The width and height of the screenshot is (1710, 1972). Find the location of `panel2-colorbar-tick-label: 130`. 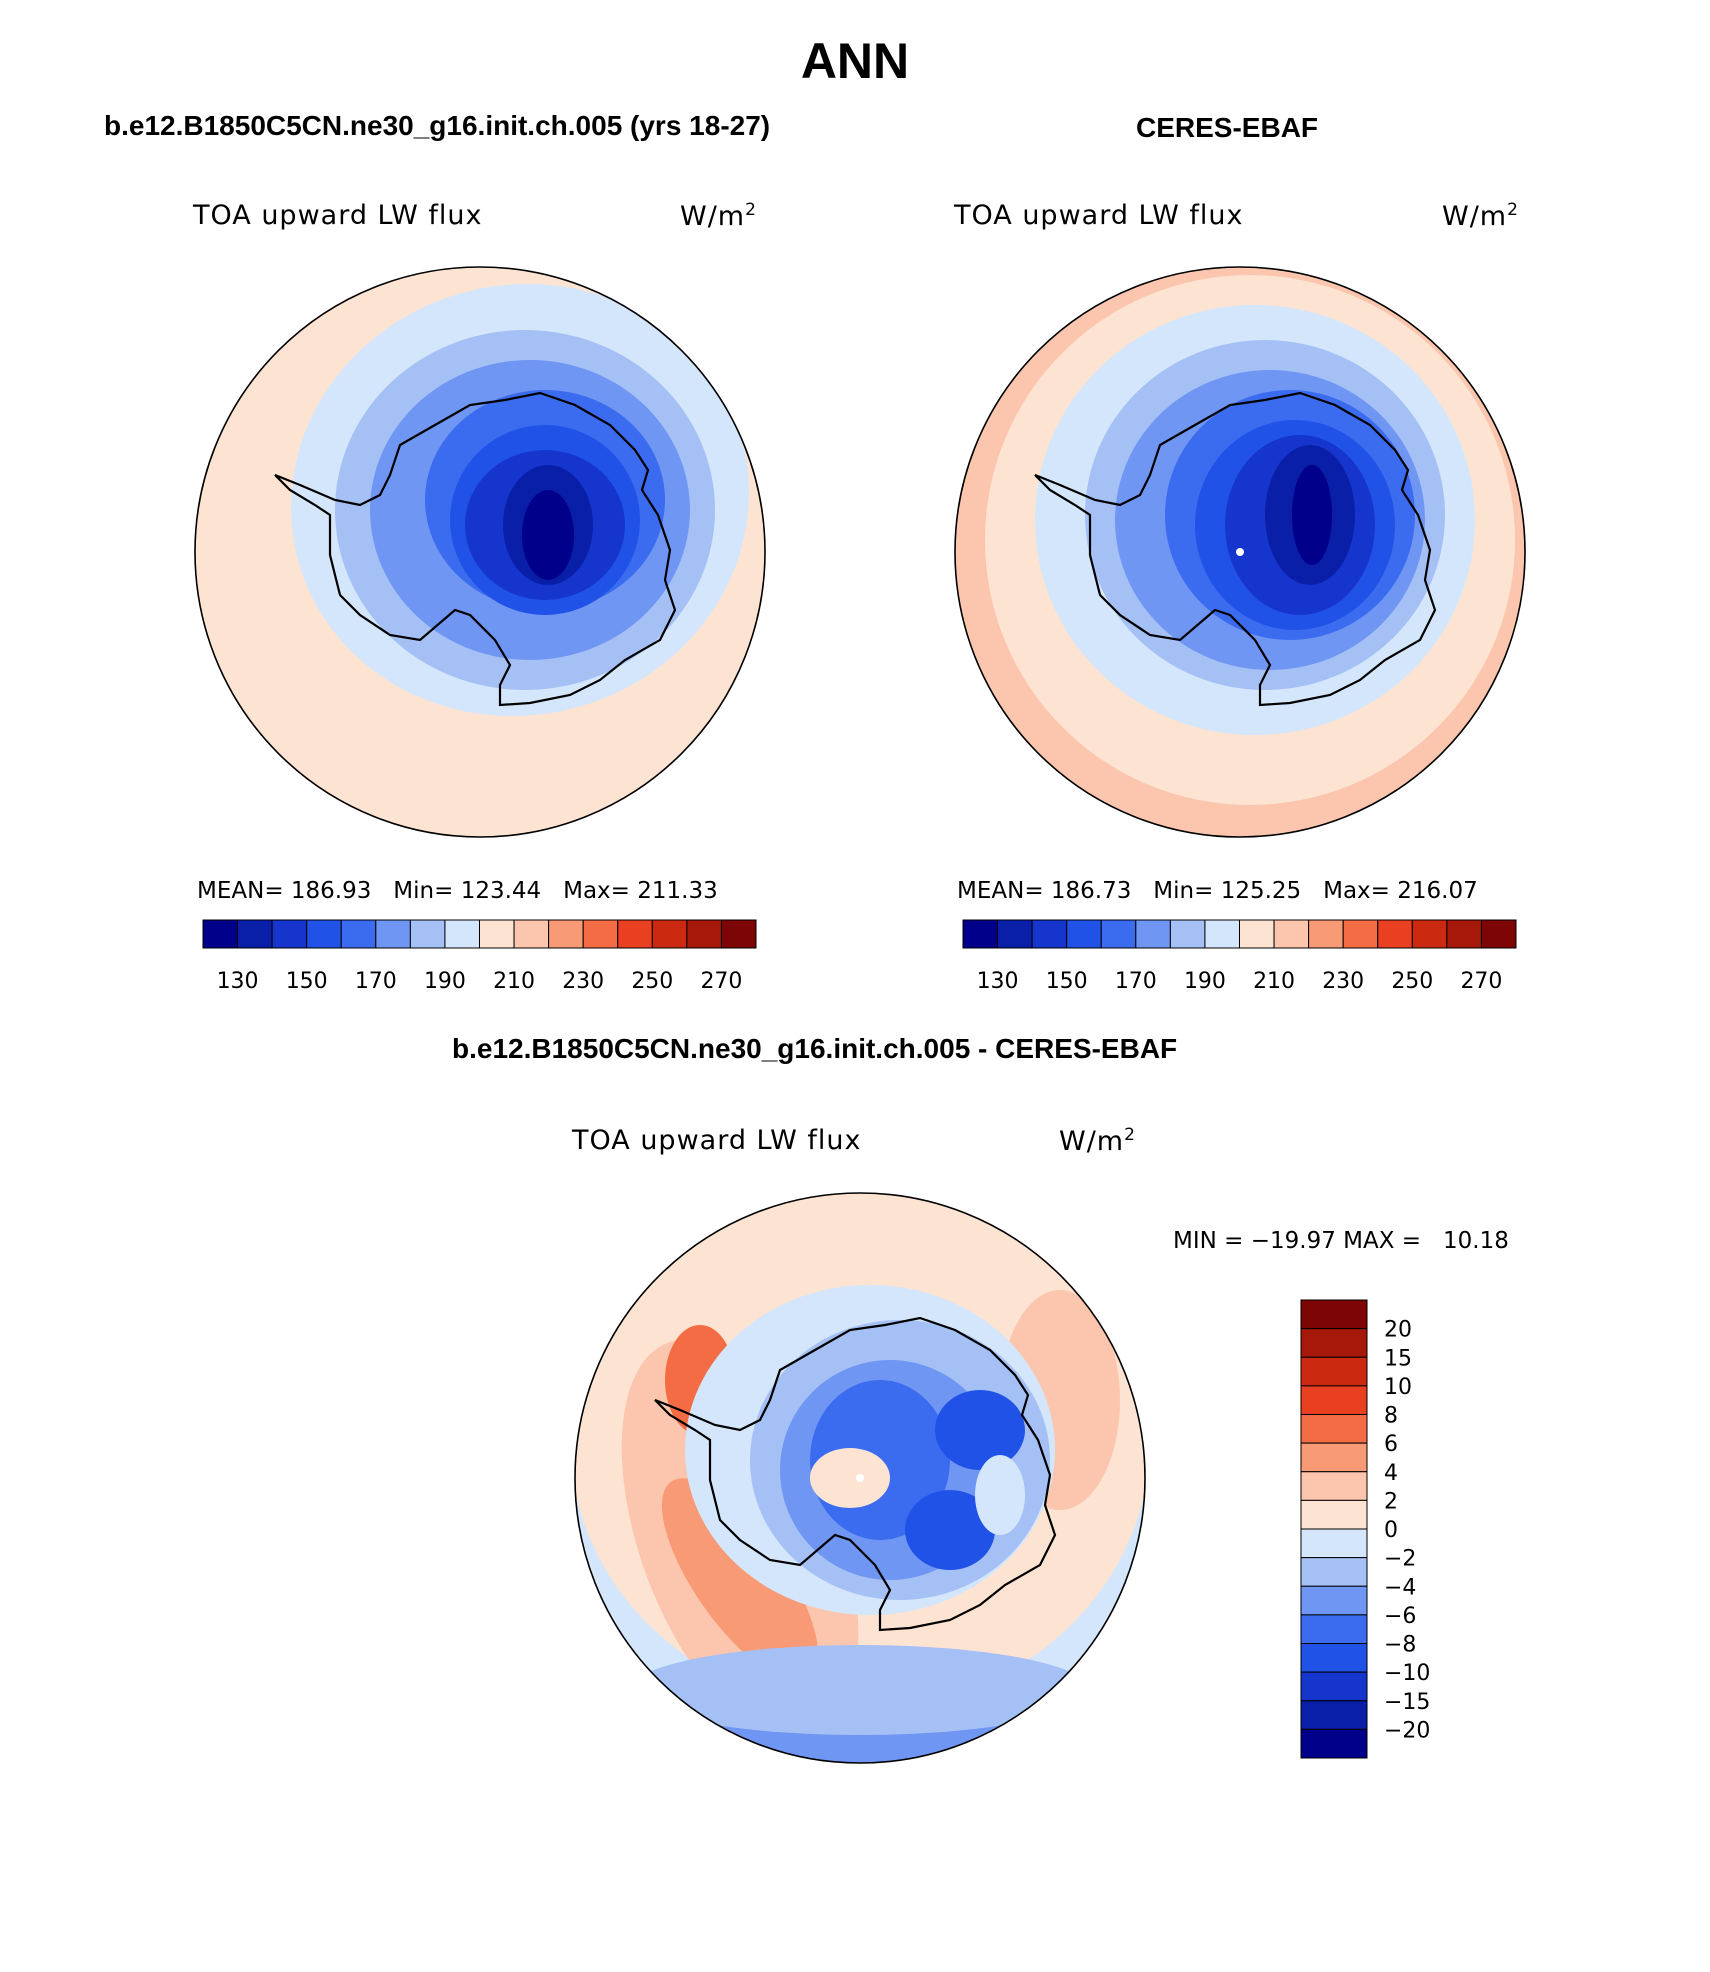

panel2-colorbar-tick-label: 130 is located at coordinates (998, 981).